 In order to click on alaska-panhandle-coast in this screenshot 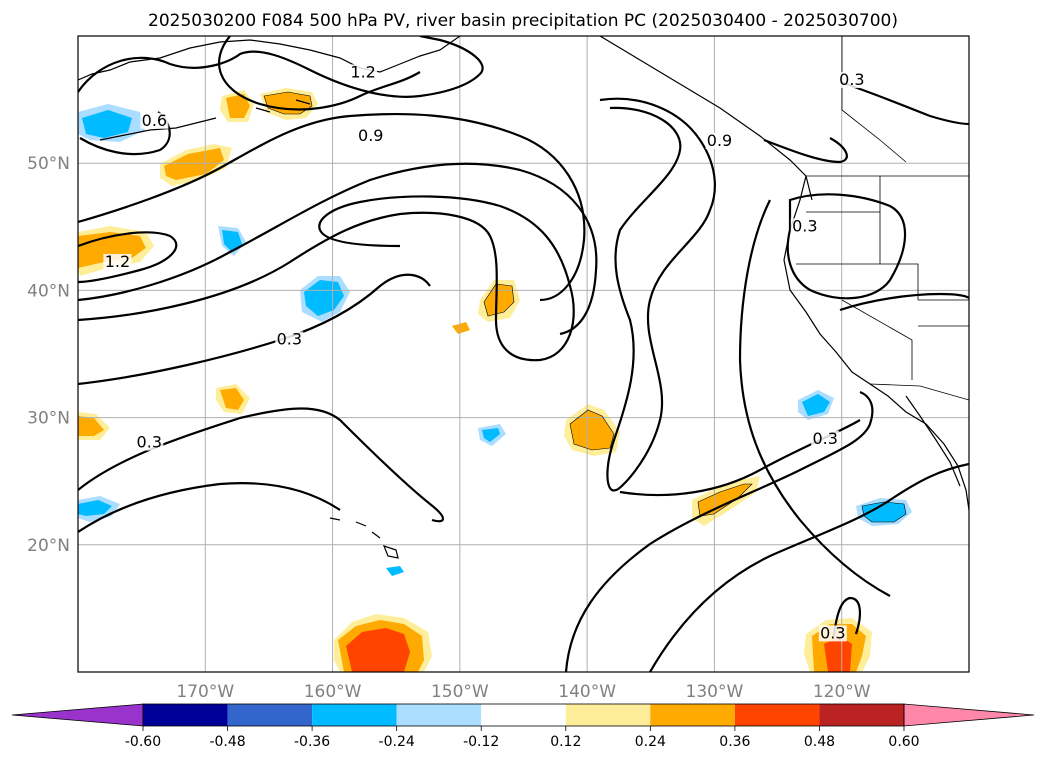, I will do `click(706, 118)`.